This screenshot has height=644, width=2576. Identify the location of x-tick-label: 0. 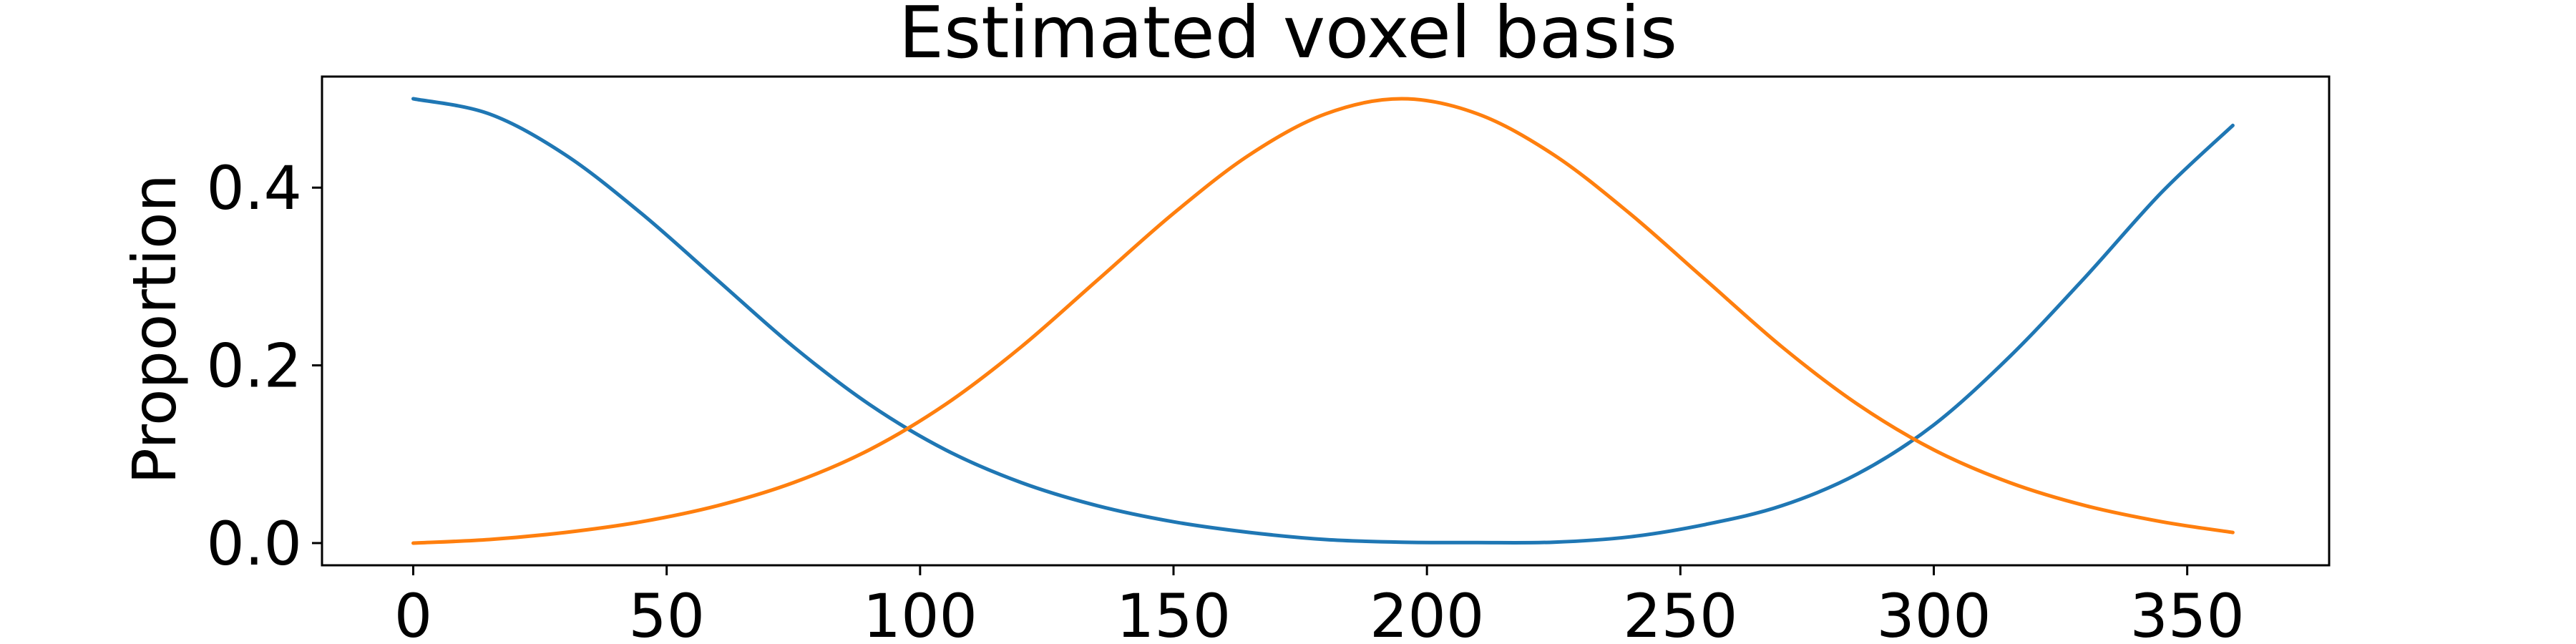
(413, 612).